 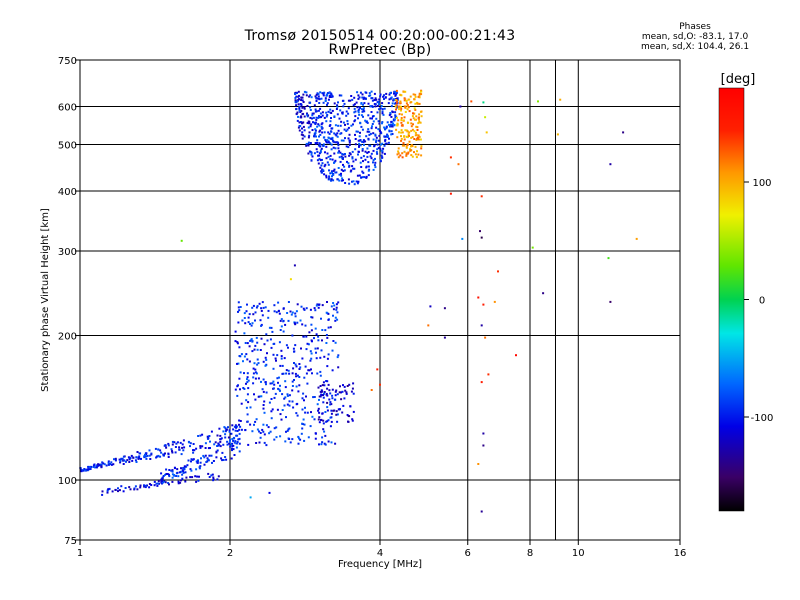 I want to click on phases-heading: Phases, so click(x=695, y=27).